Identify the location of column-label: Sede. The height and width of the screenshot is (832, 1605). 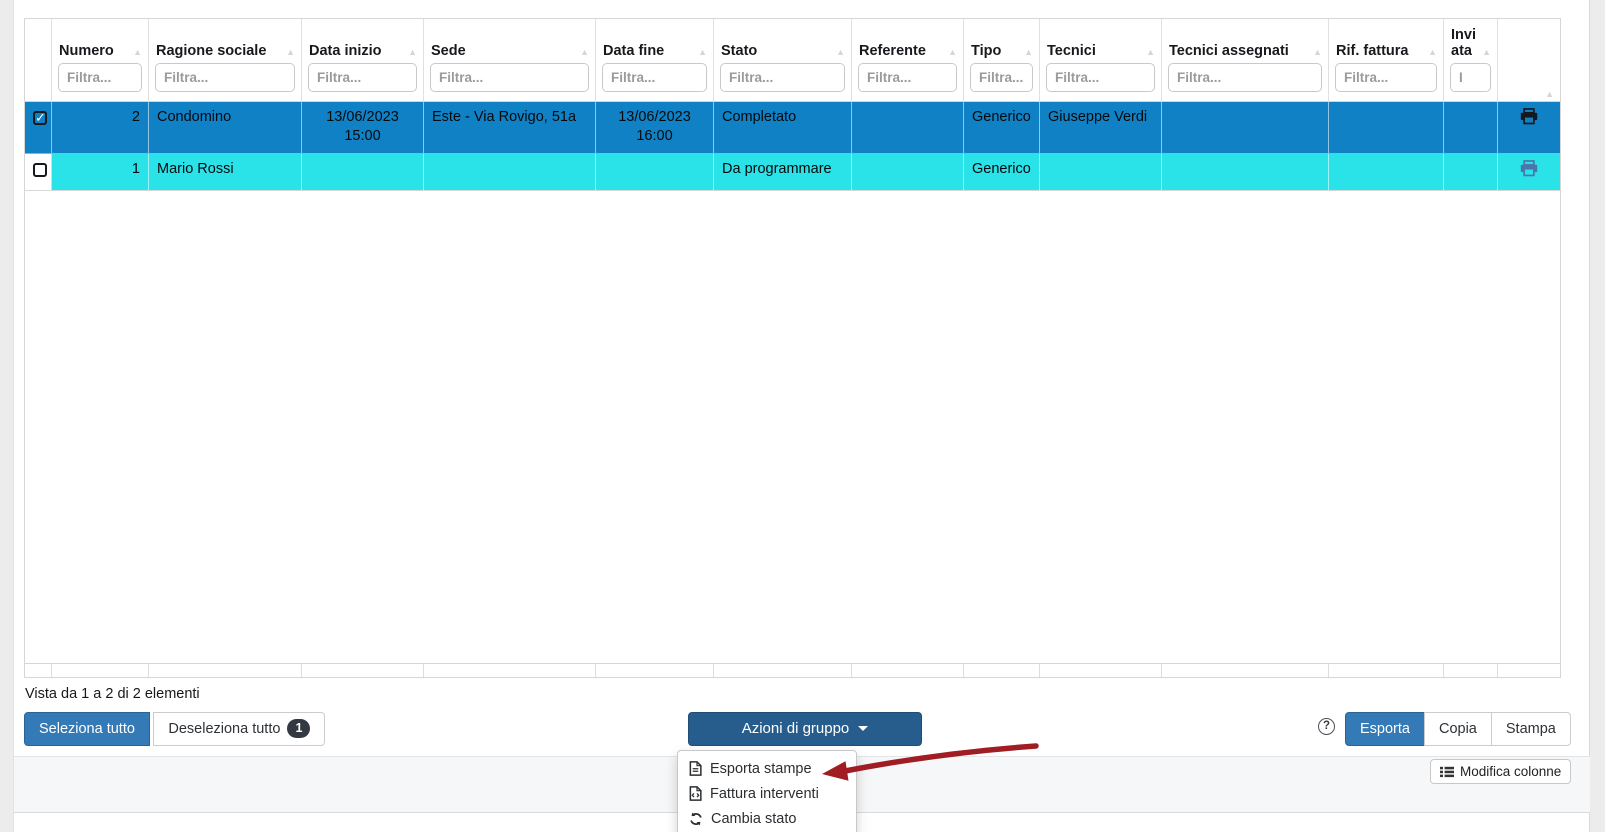
(448, 50).